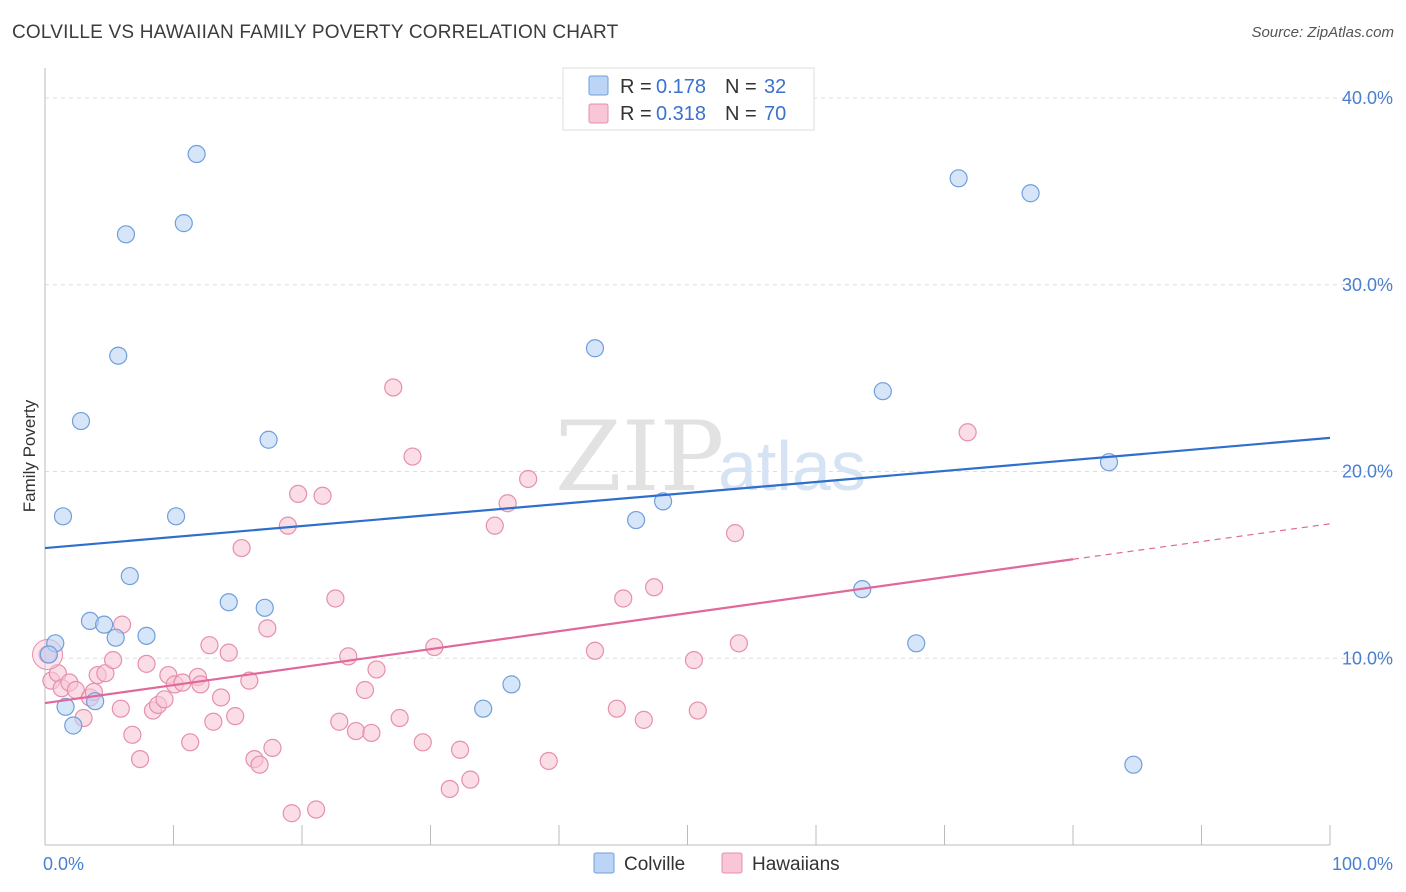 The height and width of the screenshot is (892, 1406). I want to click on y-axis-label: Family Poverty, so click(29, 455).